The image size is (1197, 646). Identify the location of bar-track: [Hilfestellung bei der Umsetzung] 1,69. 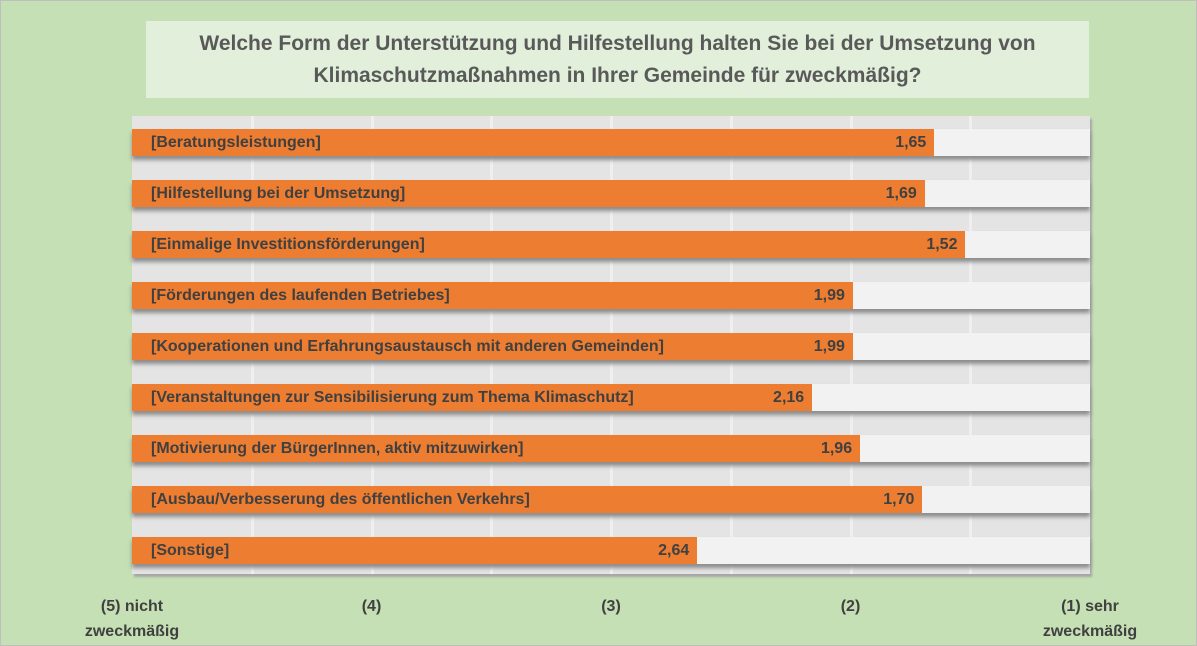
(611, 193).